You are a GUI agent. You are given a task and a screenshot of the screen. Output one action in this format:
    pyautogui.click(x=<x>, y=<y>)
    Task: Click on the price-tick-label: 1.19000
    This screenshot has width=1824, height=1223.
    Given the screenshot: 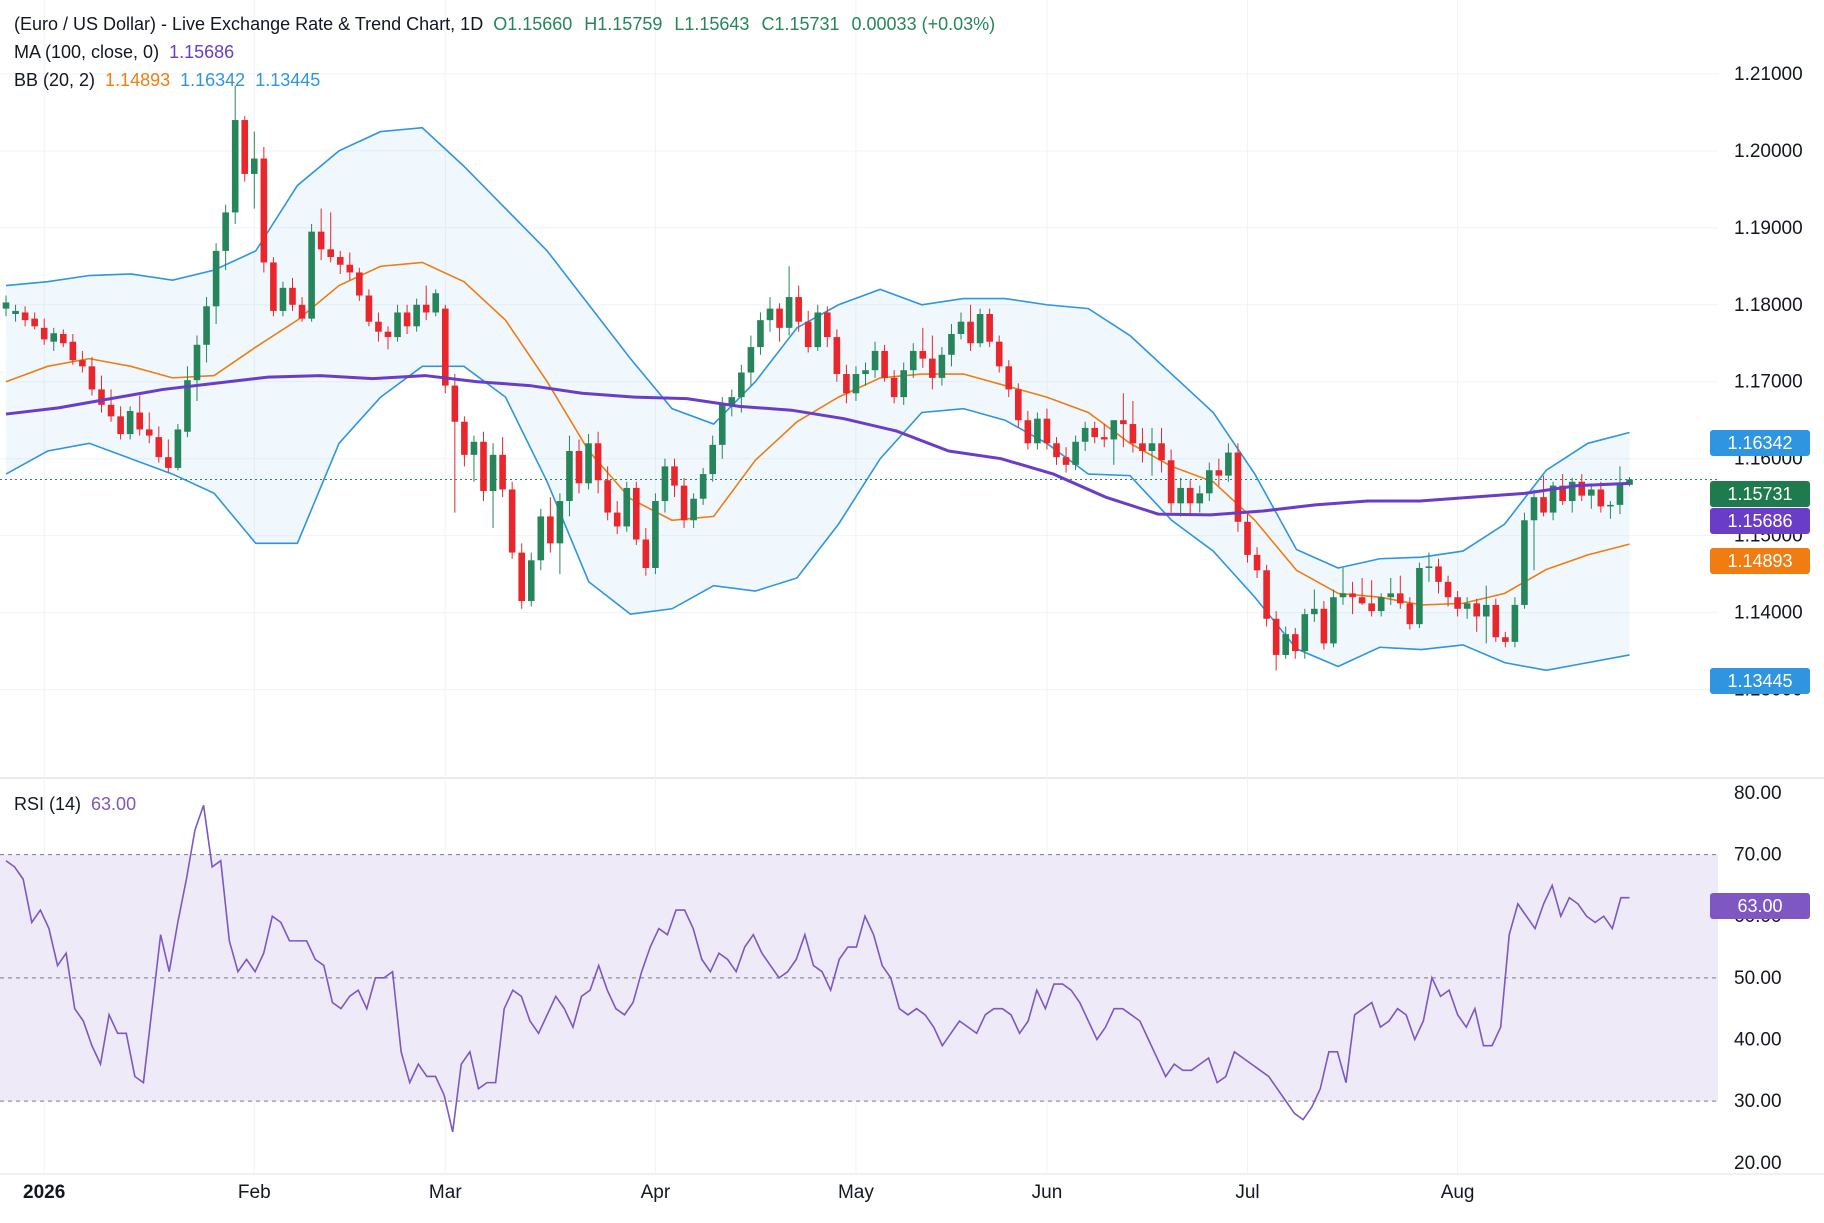 What is the action you would take?
    pyautogui.click(x=1768, y=228)
    